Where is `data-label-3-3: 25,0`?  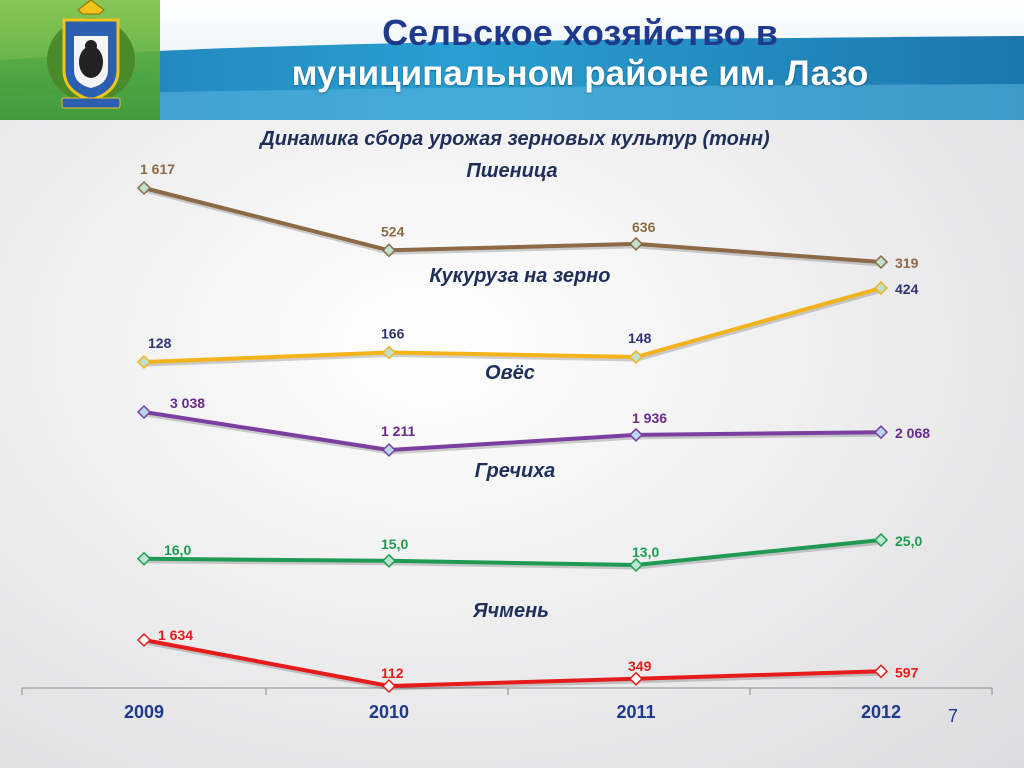
data-label-3-3: 25,0 is located at coordinates (908, 541).